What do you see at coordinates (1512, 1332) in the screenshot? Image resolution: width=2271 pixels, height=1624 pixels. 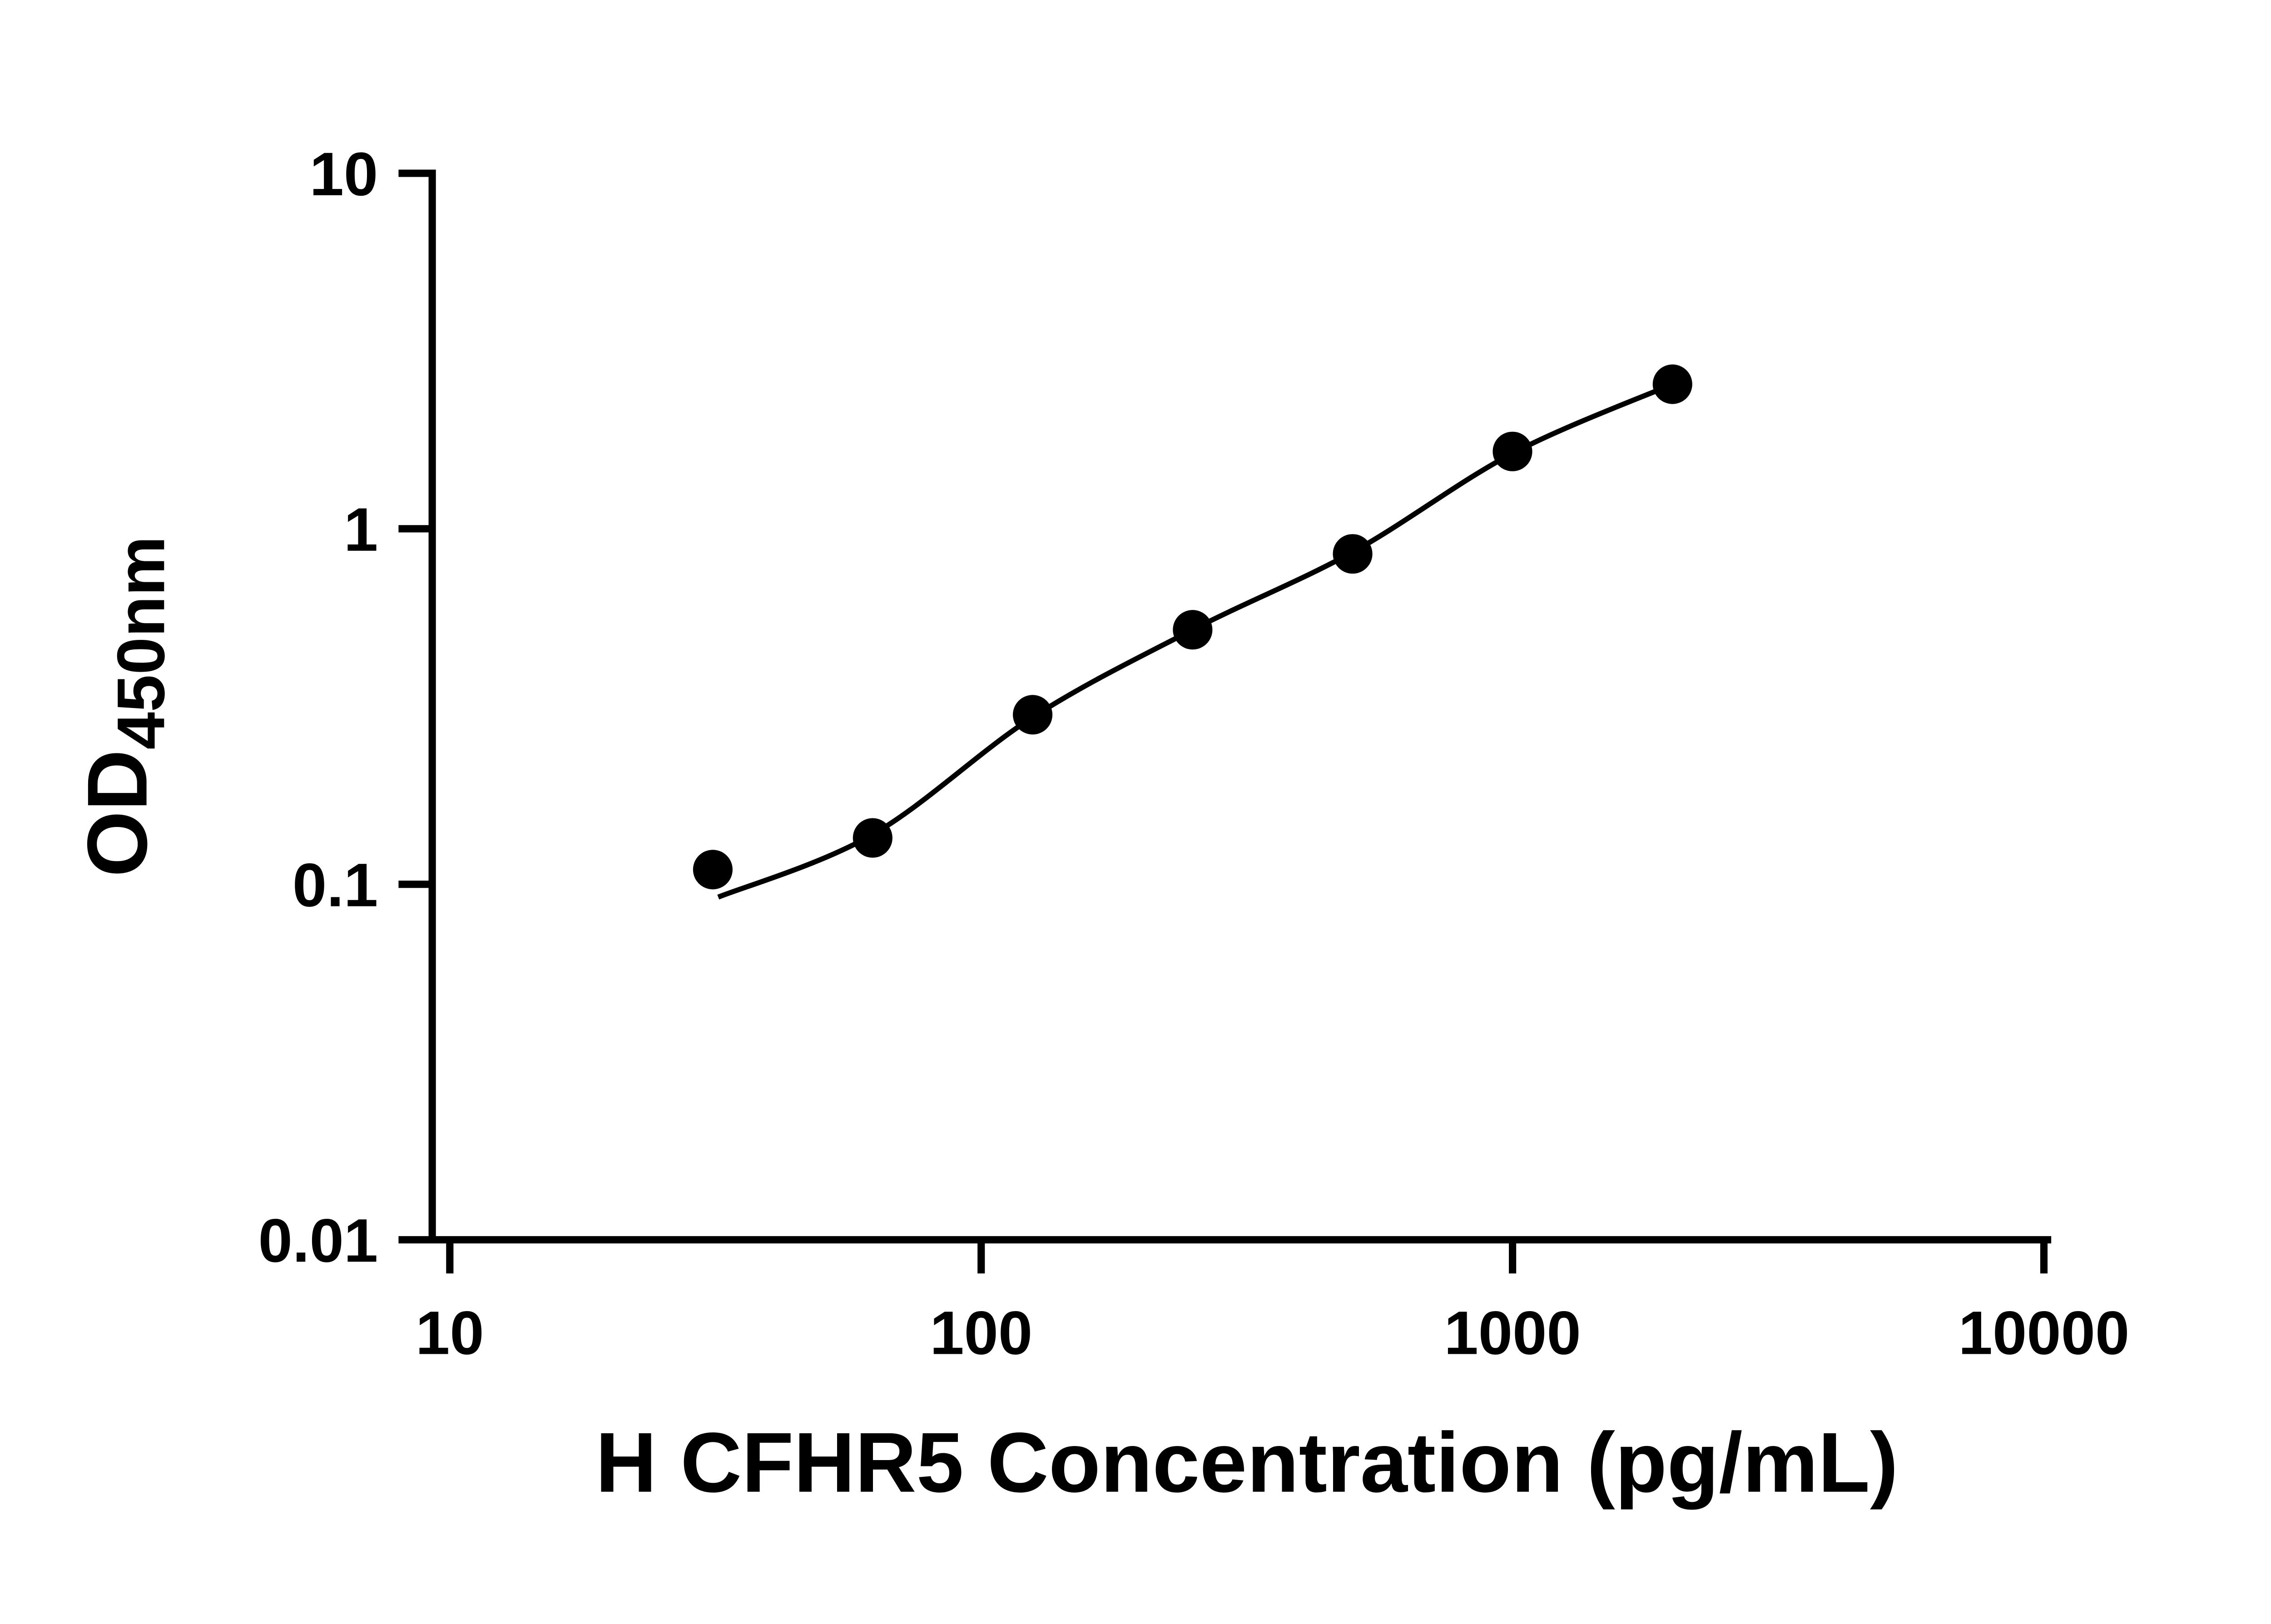 I see `x-tick-label: 1000` at bounding box center [1512, 1332].